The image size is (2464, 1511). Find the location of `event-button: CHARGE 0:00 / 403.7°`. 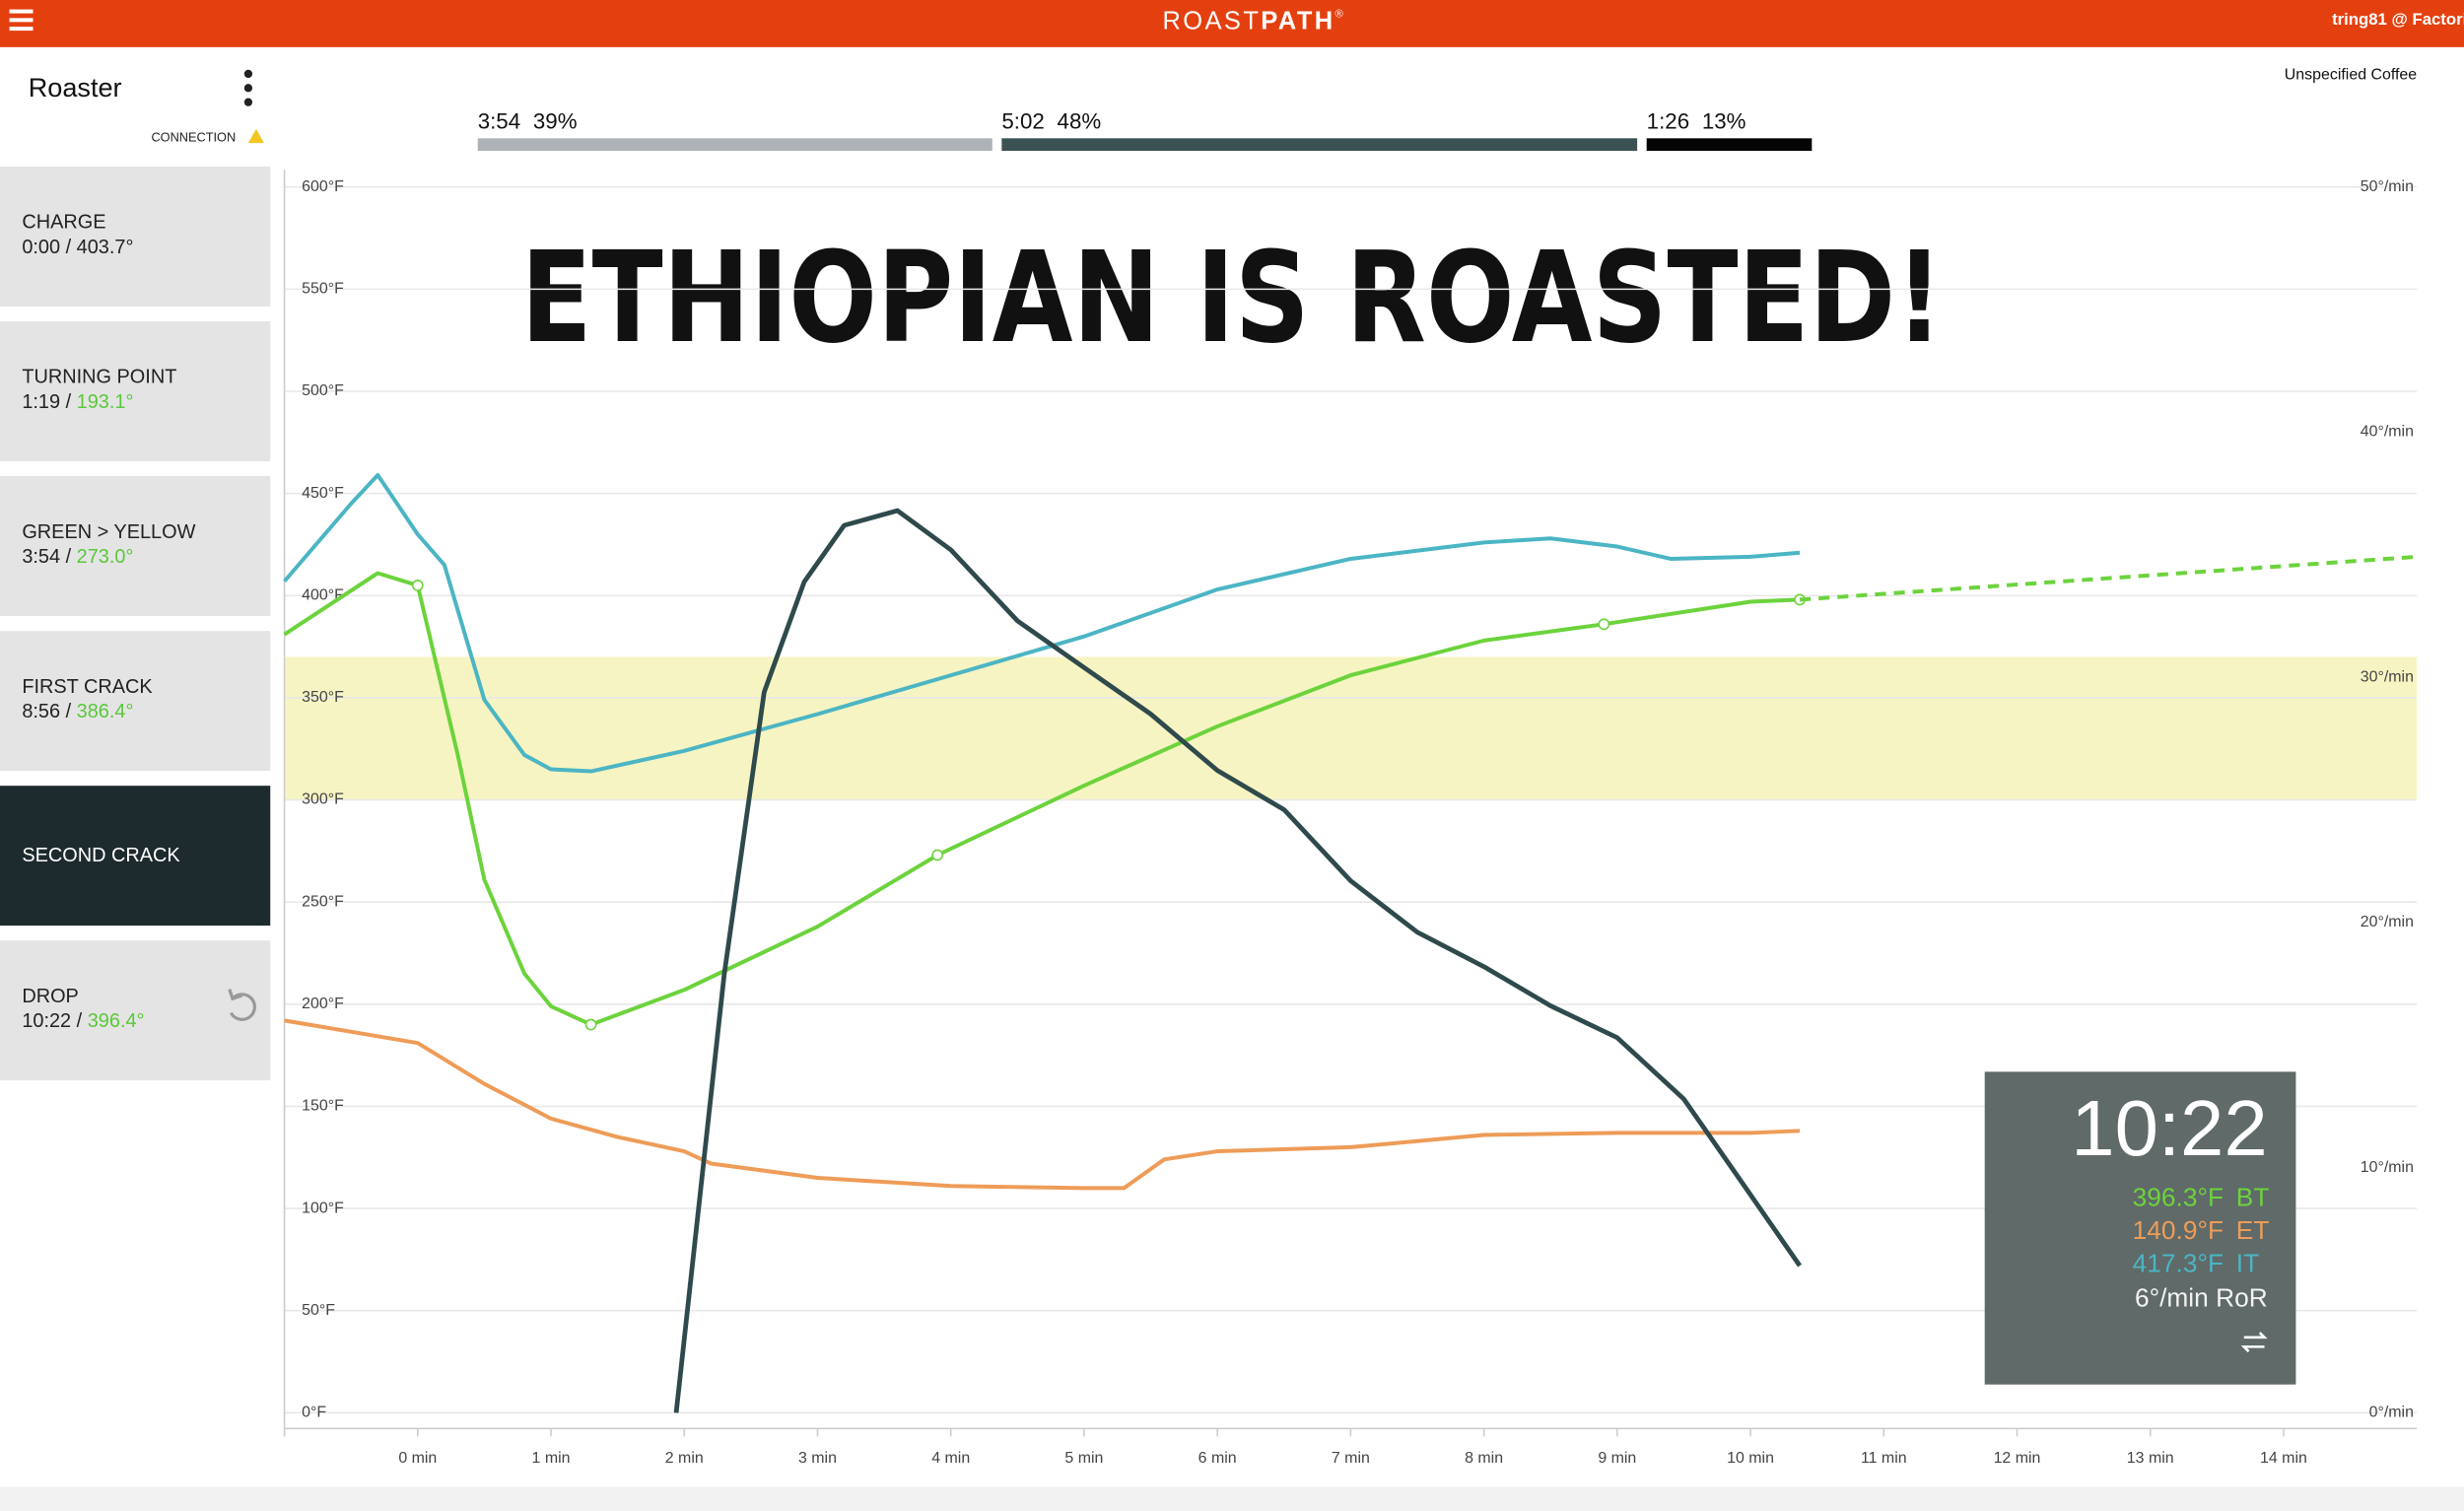

event-button: CHARGE 0:00 / 403.7° is located at coordinates (135, 237).